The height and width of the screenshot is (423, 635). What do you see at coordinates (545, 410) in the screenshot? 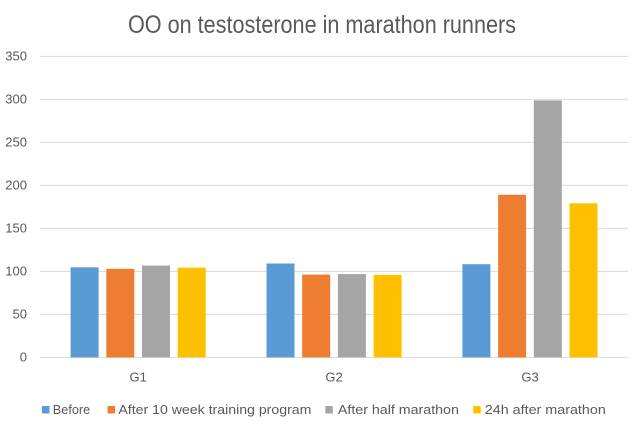
I see `svg-text: 24h after marathon` at bounding box center [545, 410].